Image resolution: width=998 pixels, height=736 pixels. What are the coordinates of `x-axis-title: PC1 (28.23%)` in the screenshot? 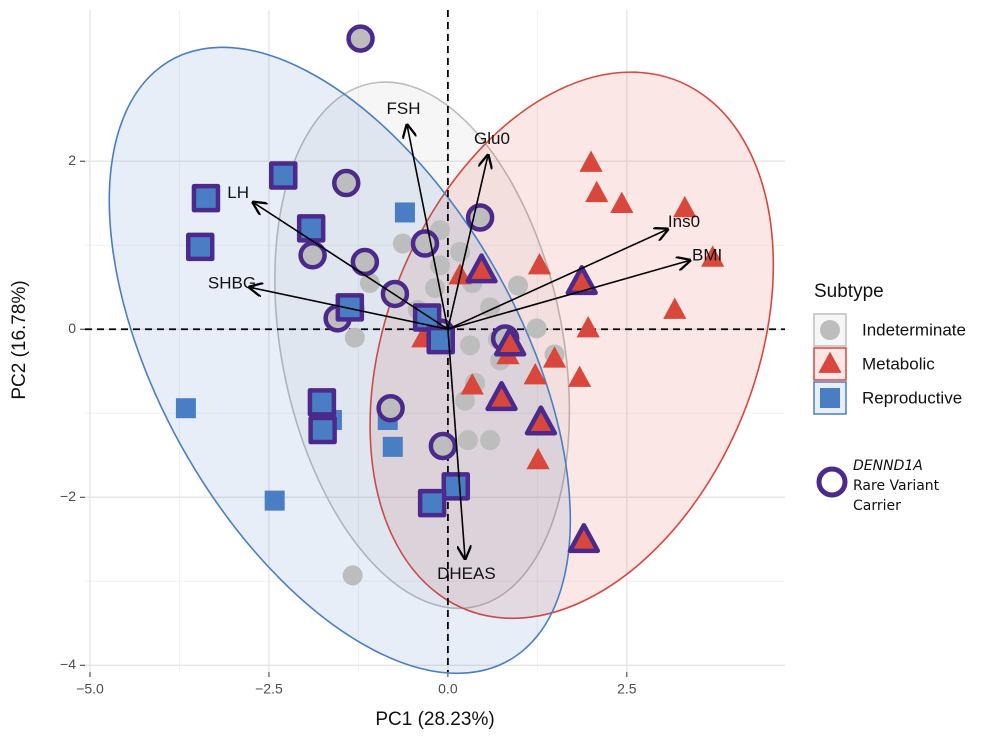 It's located at (434, 719).